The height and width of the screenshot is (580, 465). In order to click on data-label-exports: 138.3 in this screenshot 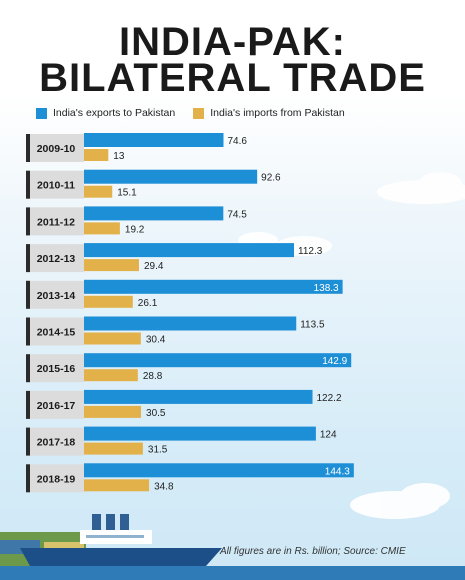, I will do `click(326, 288)`.